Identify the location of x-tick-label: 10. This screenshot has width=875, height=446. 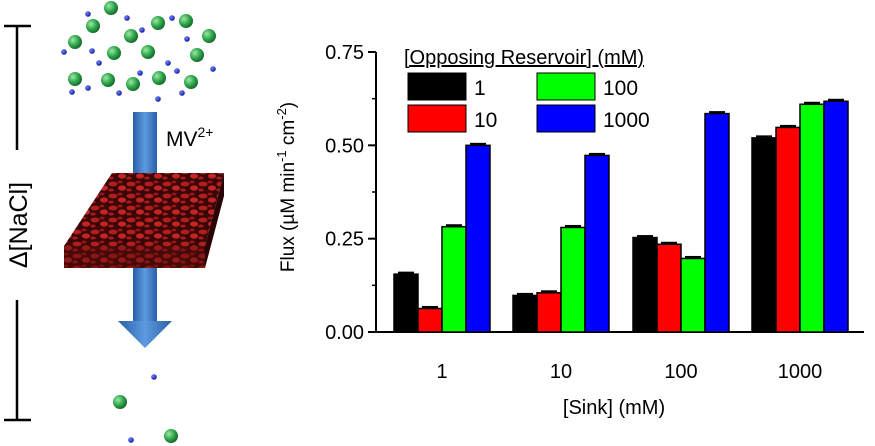
(561, 372).